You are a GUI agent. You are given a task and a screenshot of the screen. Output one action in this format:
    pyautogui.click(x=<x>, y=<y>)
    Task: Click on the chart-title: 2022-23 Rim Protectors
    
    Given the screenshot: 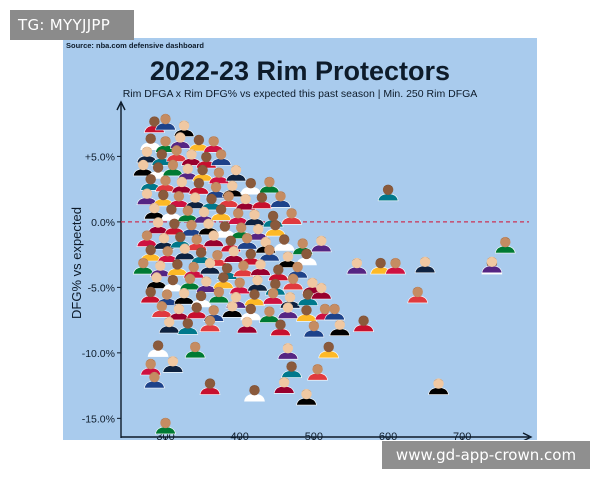 What is the action you would take?
    pyautogui.click(x=300, y=71)
    